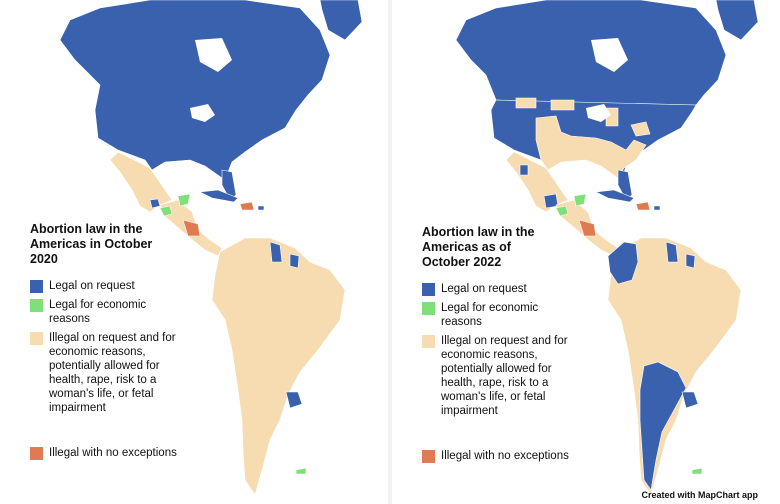 The width and height of the screenshot is (780, 504). What do you see at coordinates (390, 252) in the screenshot?
I see `panel-divider` at bounding box center [390, 252].